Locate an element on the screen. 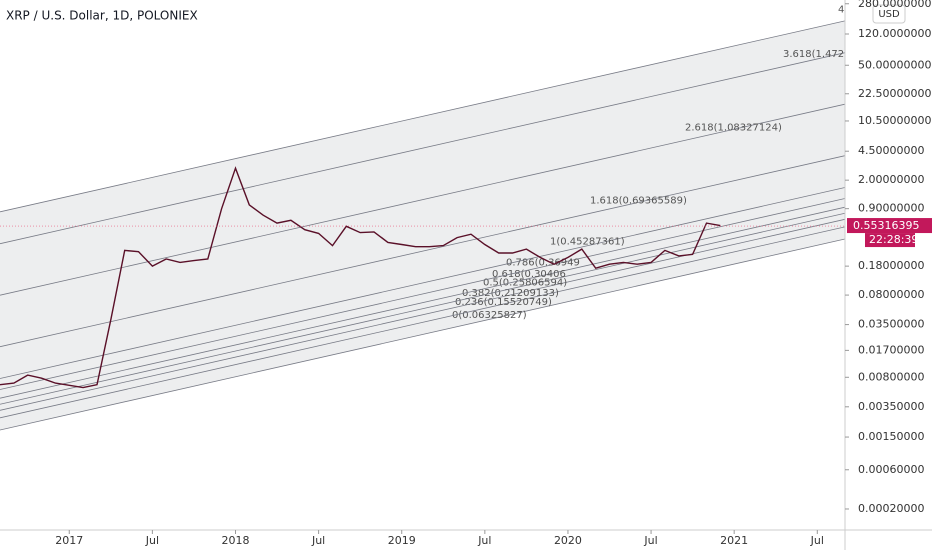 The width and height of the screenshot is (932, 550). y-tick-label: 0.01700000 is located at coordinates (891, 349).